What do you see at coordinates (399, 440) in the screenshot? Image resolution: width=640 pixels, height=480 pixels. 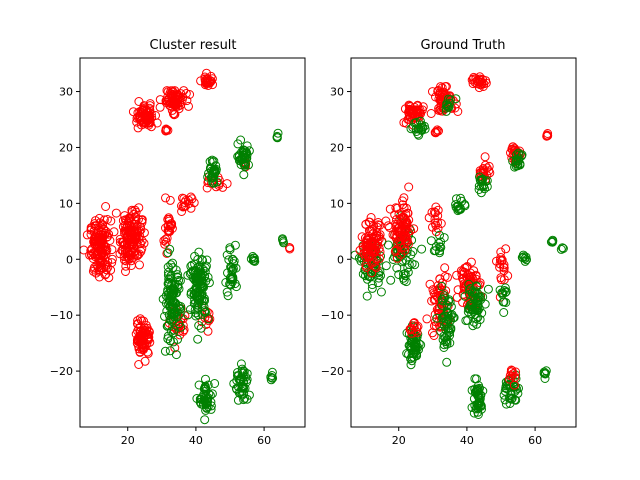 I see `x-tick-label: 20` at bounding box center [399, 440].